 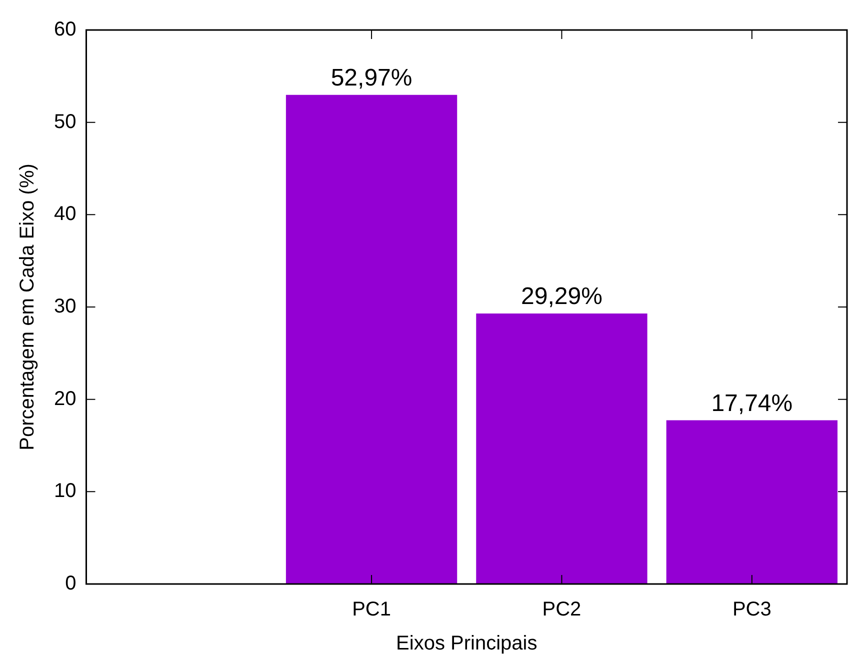 What do you see at coordinates (752, 609) in the screenshot?
I see `x-tick-label: PC3` at bounding box center [752, 609].